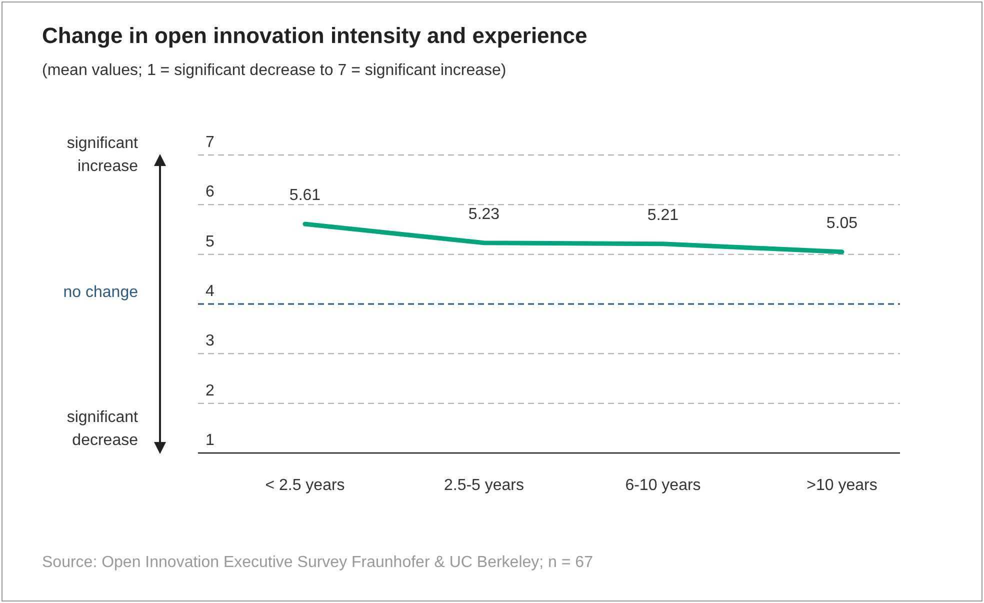  What do you see at coordinates (102, 429) in the screenshot?
I see `text: significant decrease` at bounding box center [102, 429].